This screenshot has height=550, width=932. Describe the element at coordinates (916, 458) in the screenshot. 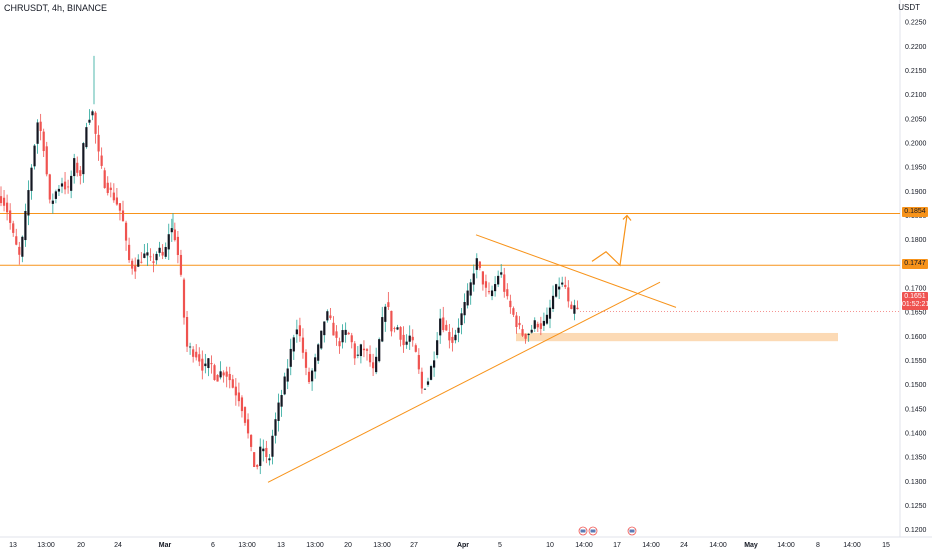

I see `y-tick-label: 0.1350` at that location.